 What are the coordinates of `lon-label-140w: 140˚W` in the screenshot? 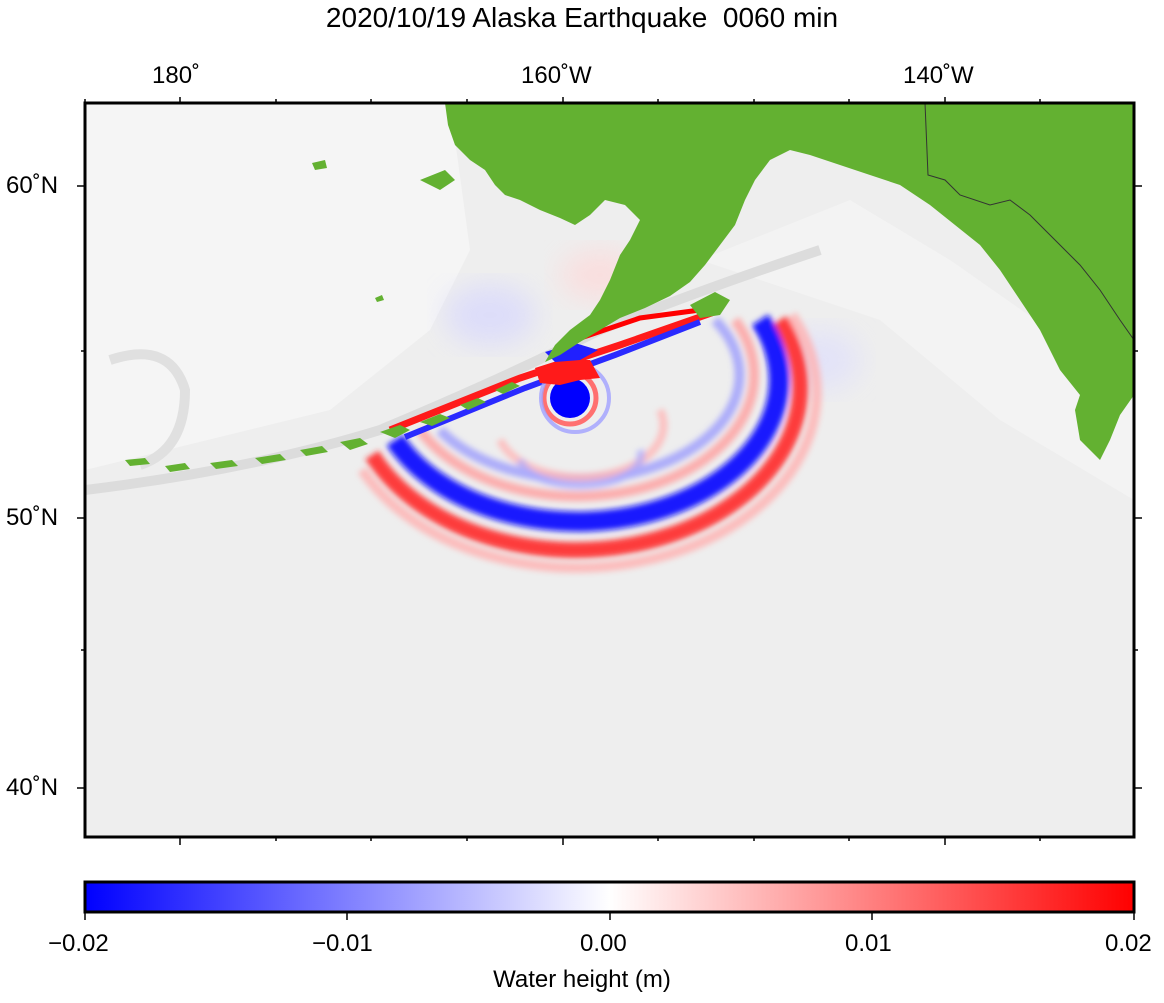 It's located at (938, 75).